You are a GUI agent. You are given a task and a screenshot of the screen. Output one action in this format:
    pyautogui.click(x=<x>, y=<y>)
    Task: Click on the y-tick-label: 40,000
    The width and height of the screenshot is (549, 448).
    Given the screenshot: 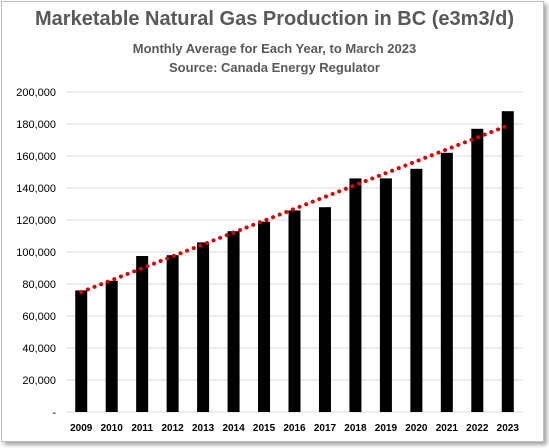 What is the action you would take?
    pyautogui.click(x=39, y=349)
    